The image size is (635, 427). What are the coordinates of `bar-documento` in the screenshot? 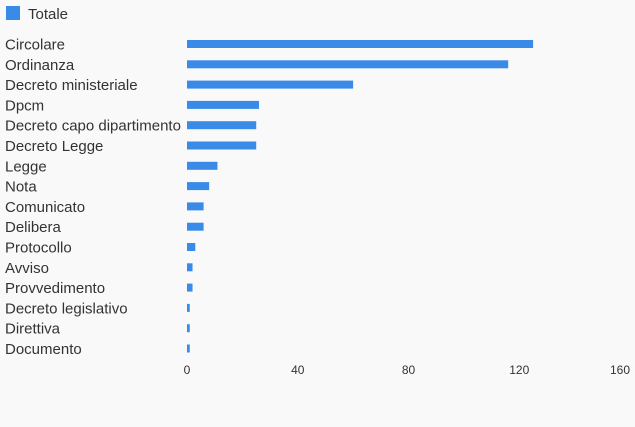 It's located at (188, 348).